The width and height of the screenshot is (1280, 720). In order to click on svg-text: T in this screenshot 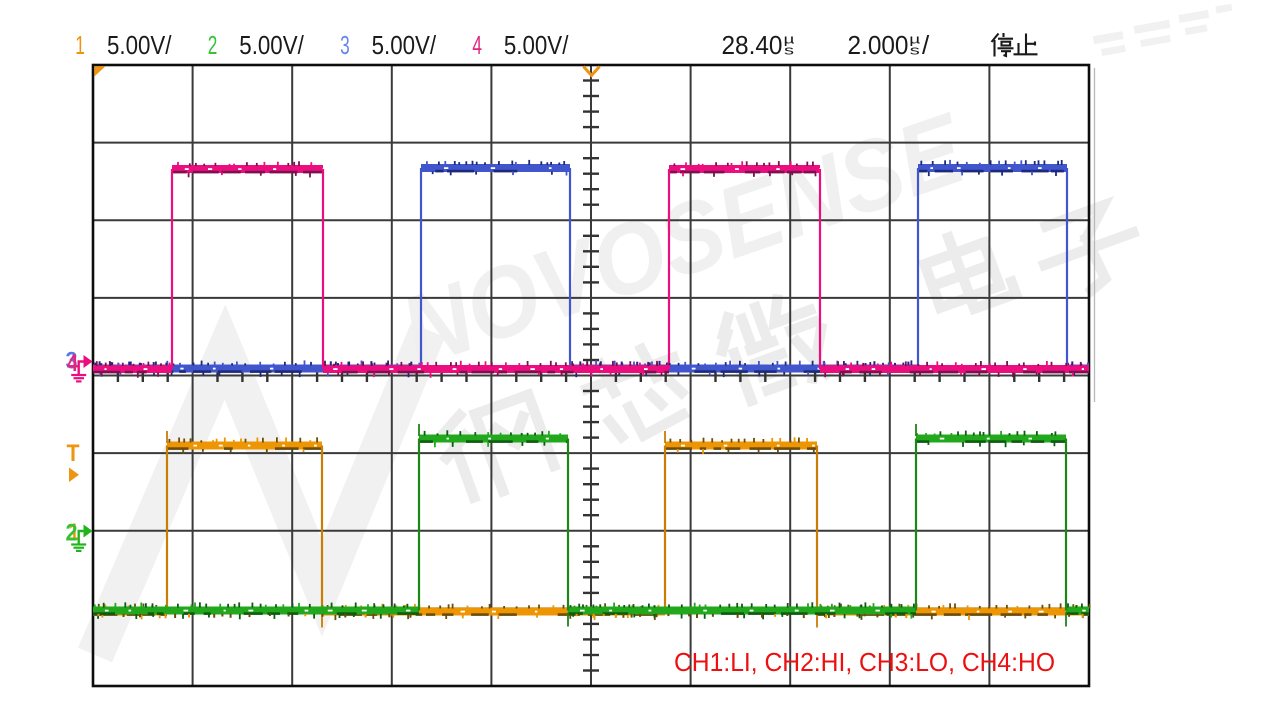, I will do `click(73, 453)`.